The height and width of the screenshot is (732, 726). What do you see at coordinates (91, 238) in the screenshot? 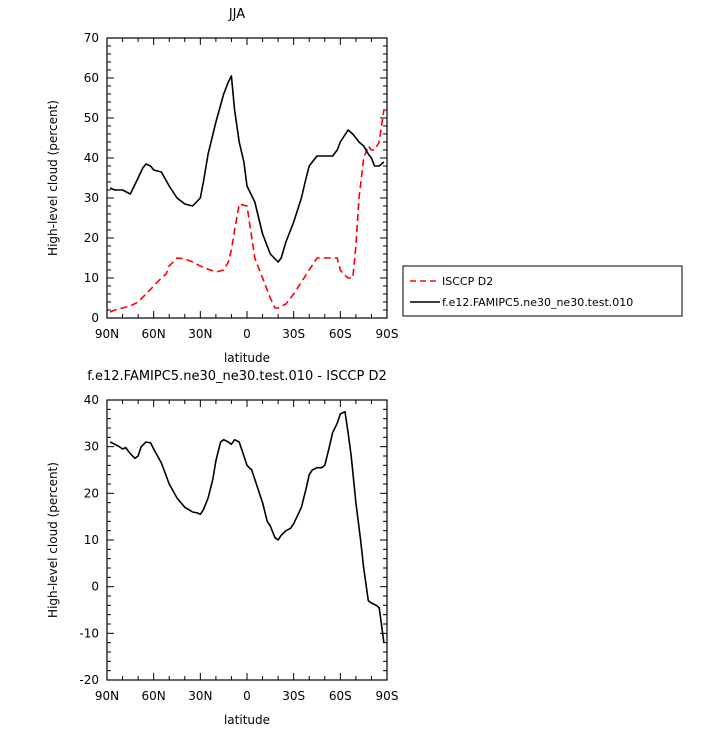
I see `top-chart-y-tick-label: 20` at bounding box center [91, 238].